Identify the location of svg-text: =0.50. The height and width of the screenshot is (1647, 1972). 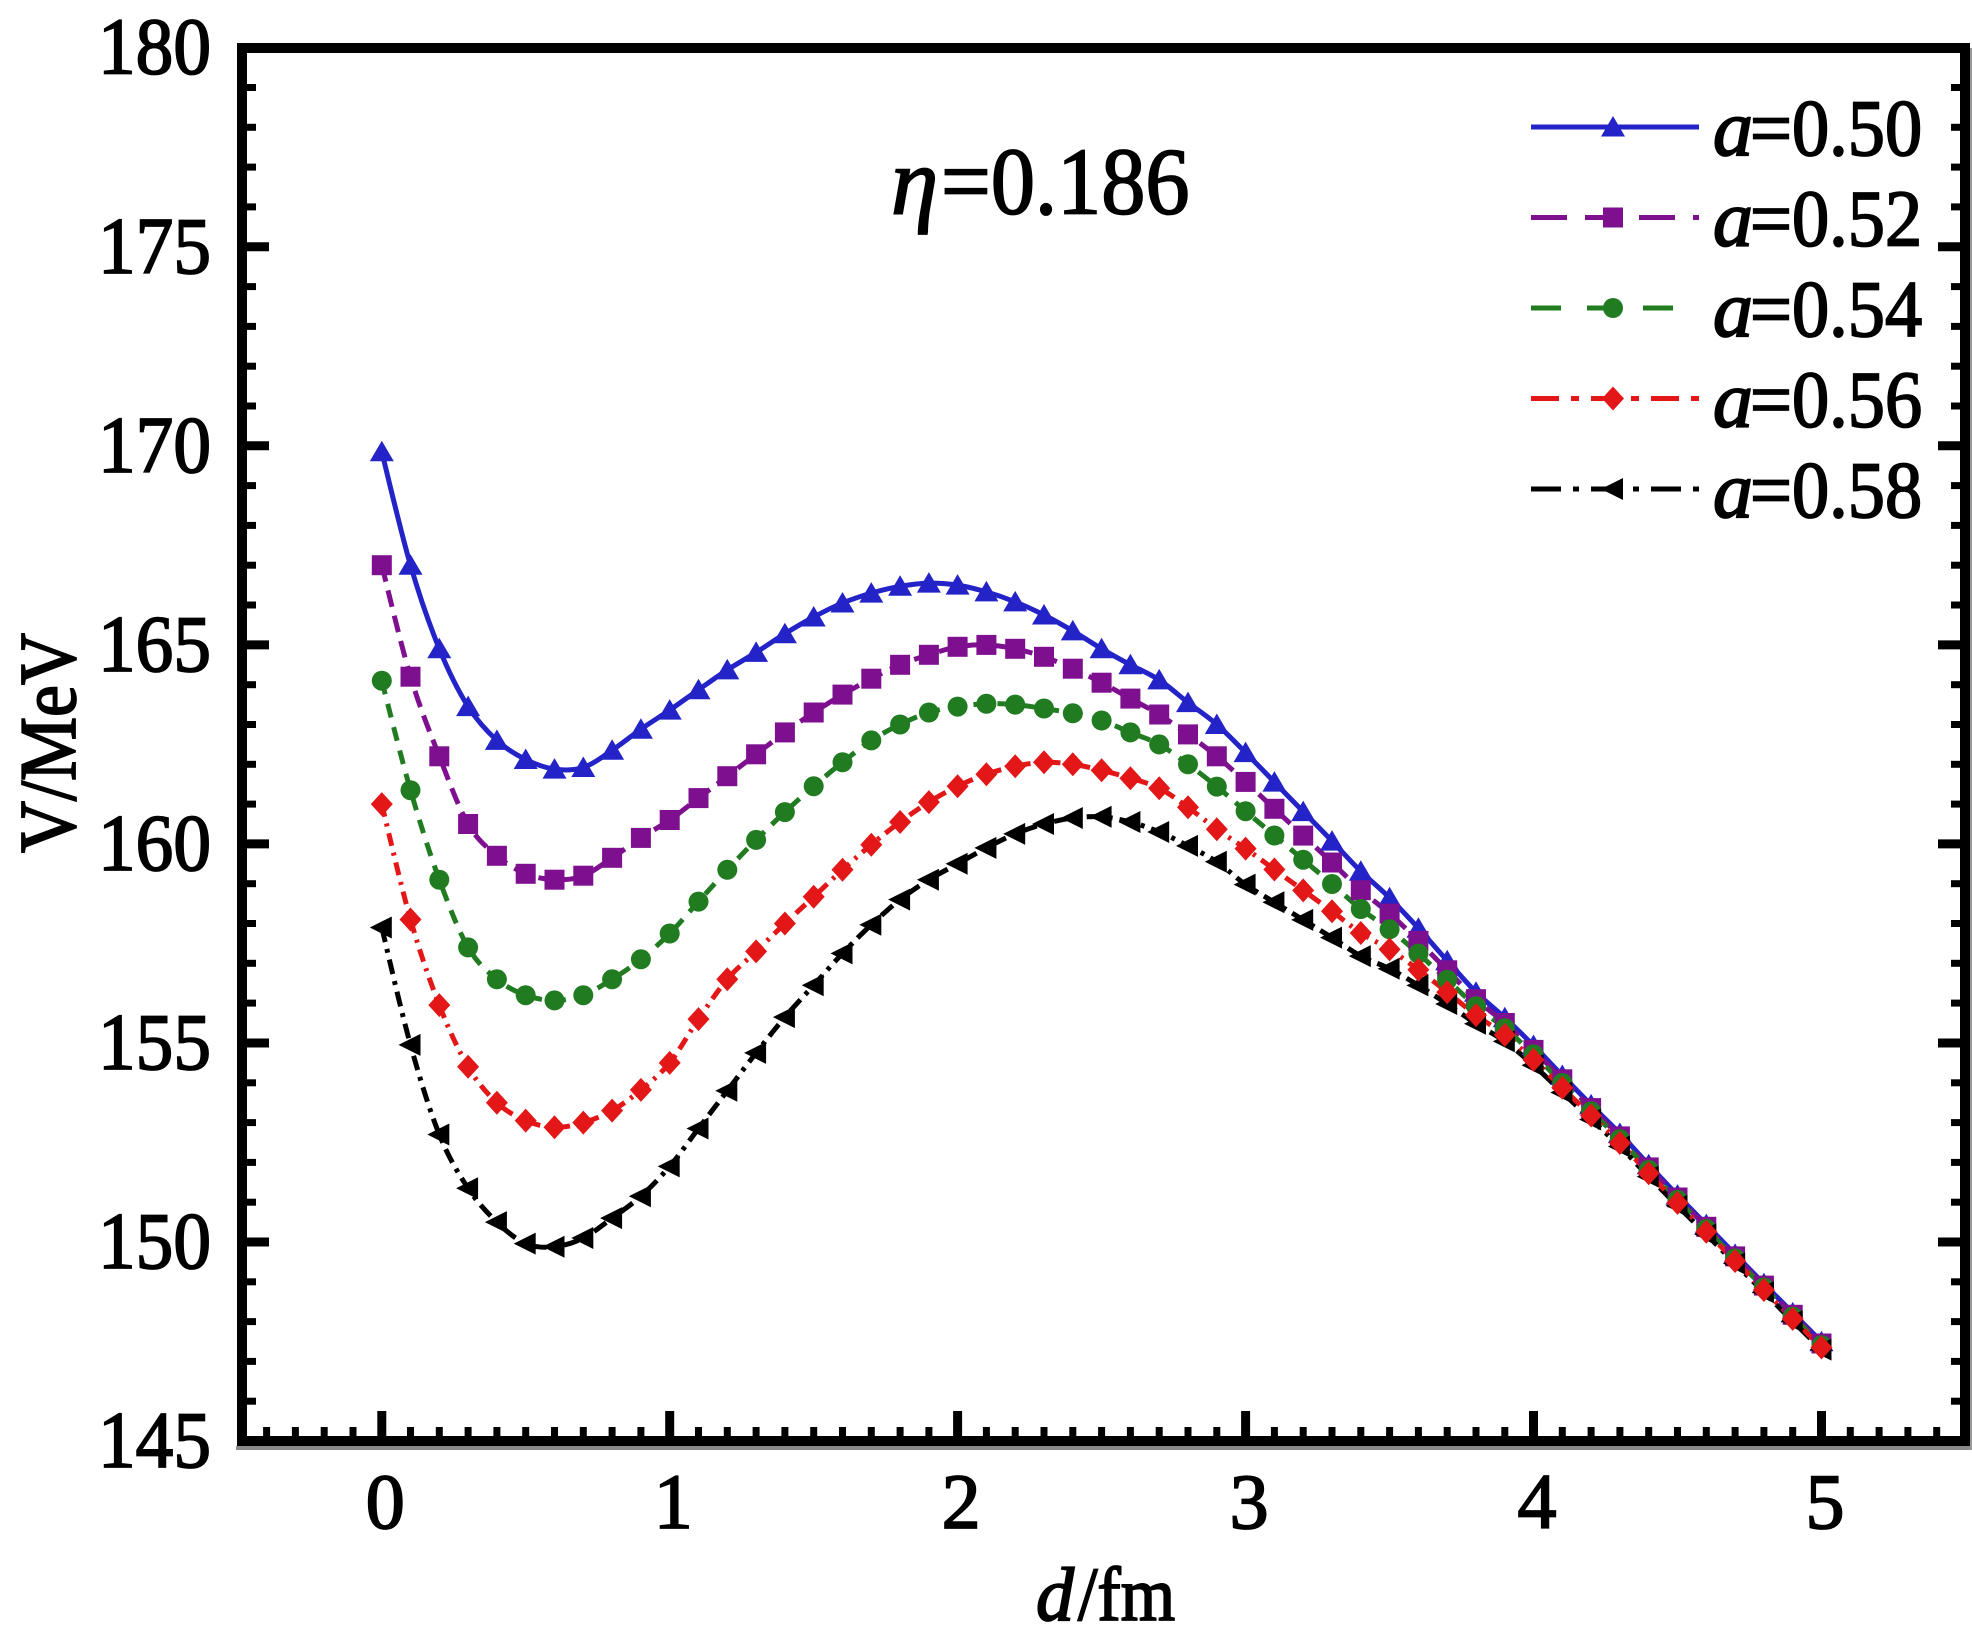
(1836, 128).